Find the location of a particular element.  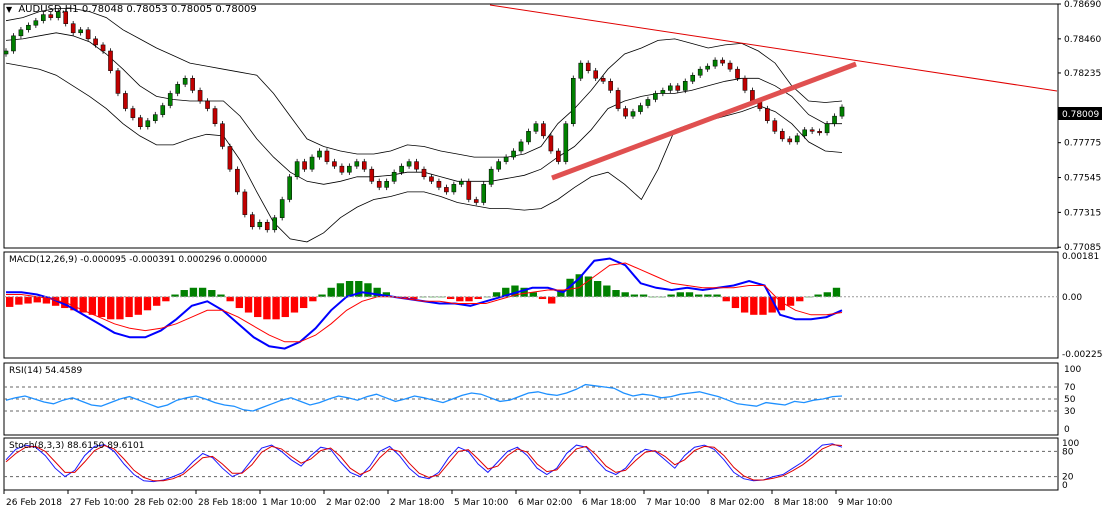

current-price-label: 0.78009 is located at coordinates (1080, 115).